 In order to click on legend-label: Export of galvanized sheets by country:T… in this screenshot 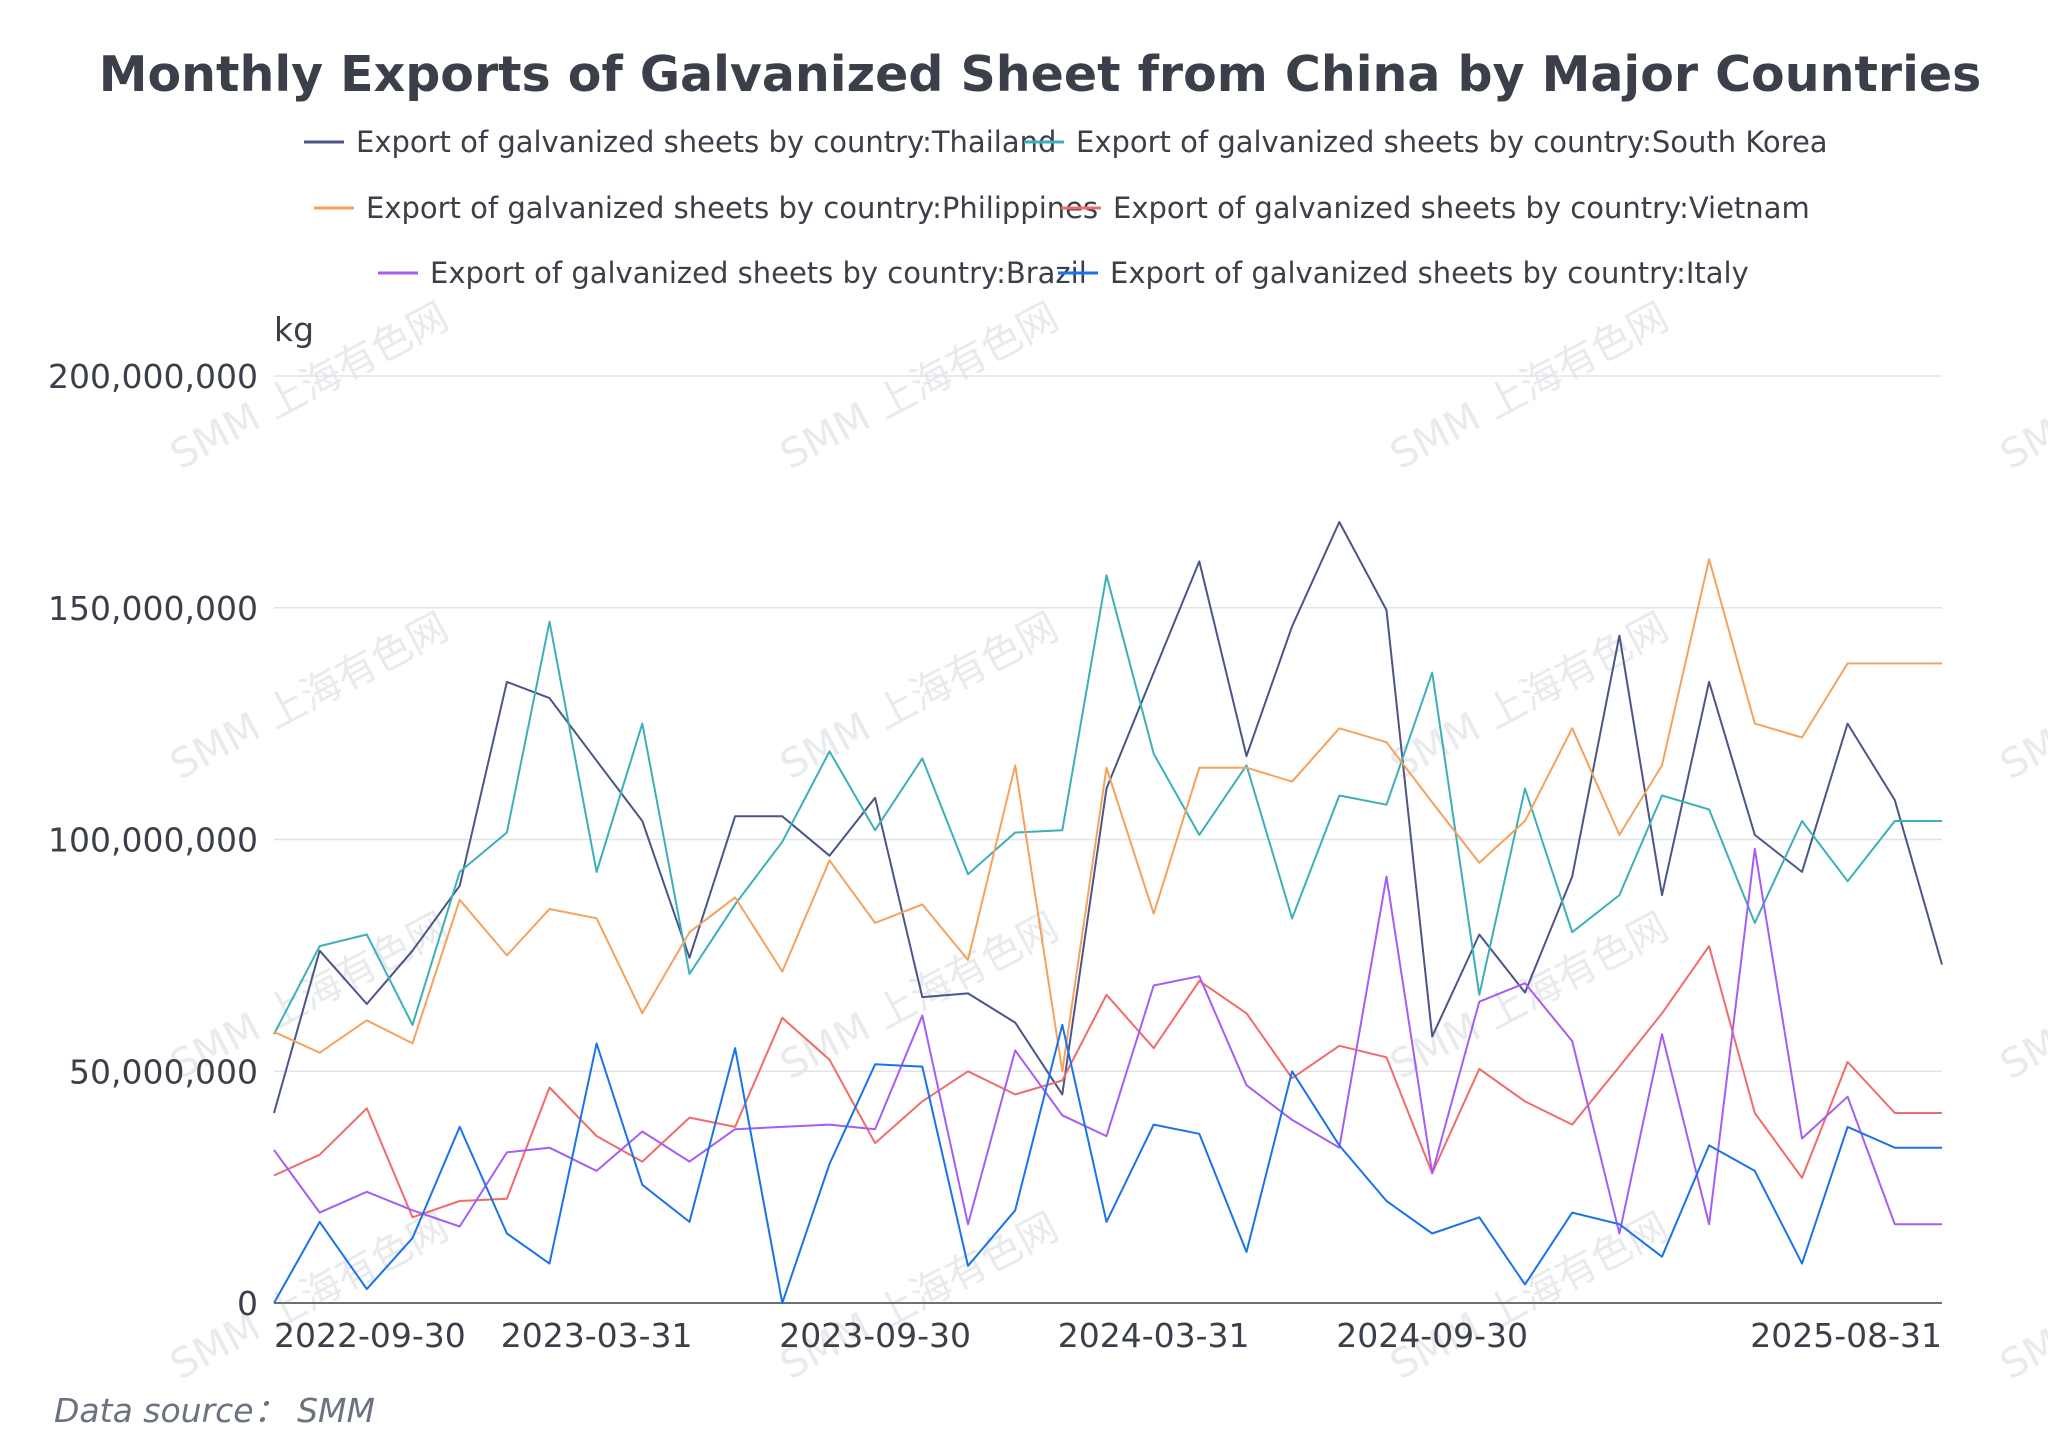, I will do `click(706, 142)`.